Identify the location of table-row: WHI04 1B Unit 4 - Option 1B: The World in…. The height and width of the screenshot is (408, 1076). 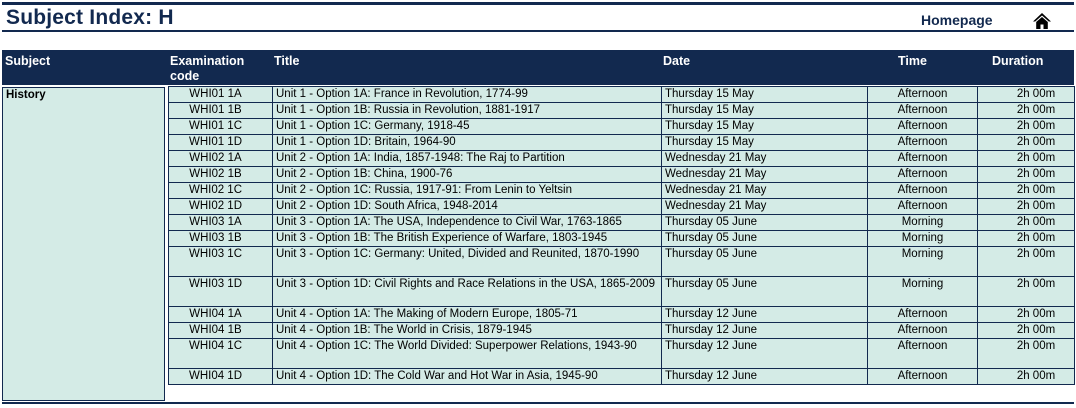
(621, 330).